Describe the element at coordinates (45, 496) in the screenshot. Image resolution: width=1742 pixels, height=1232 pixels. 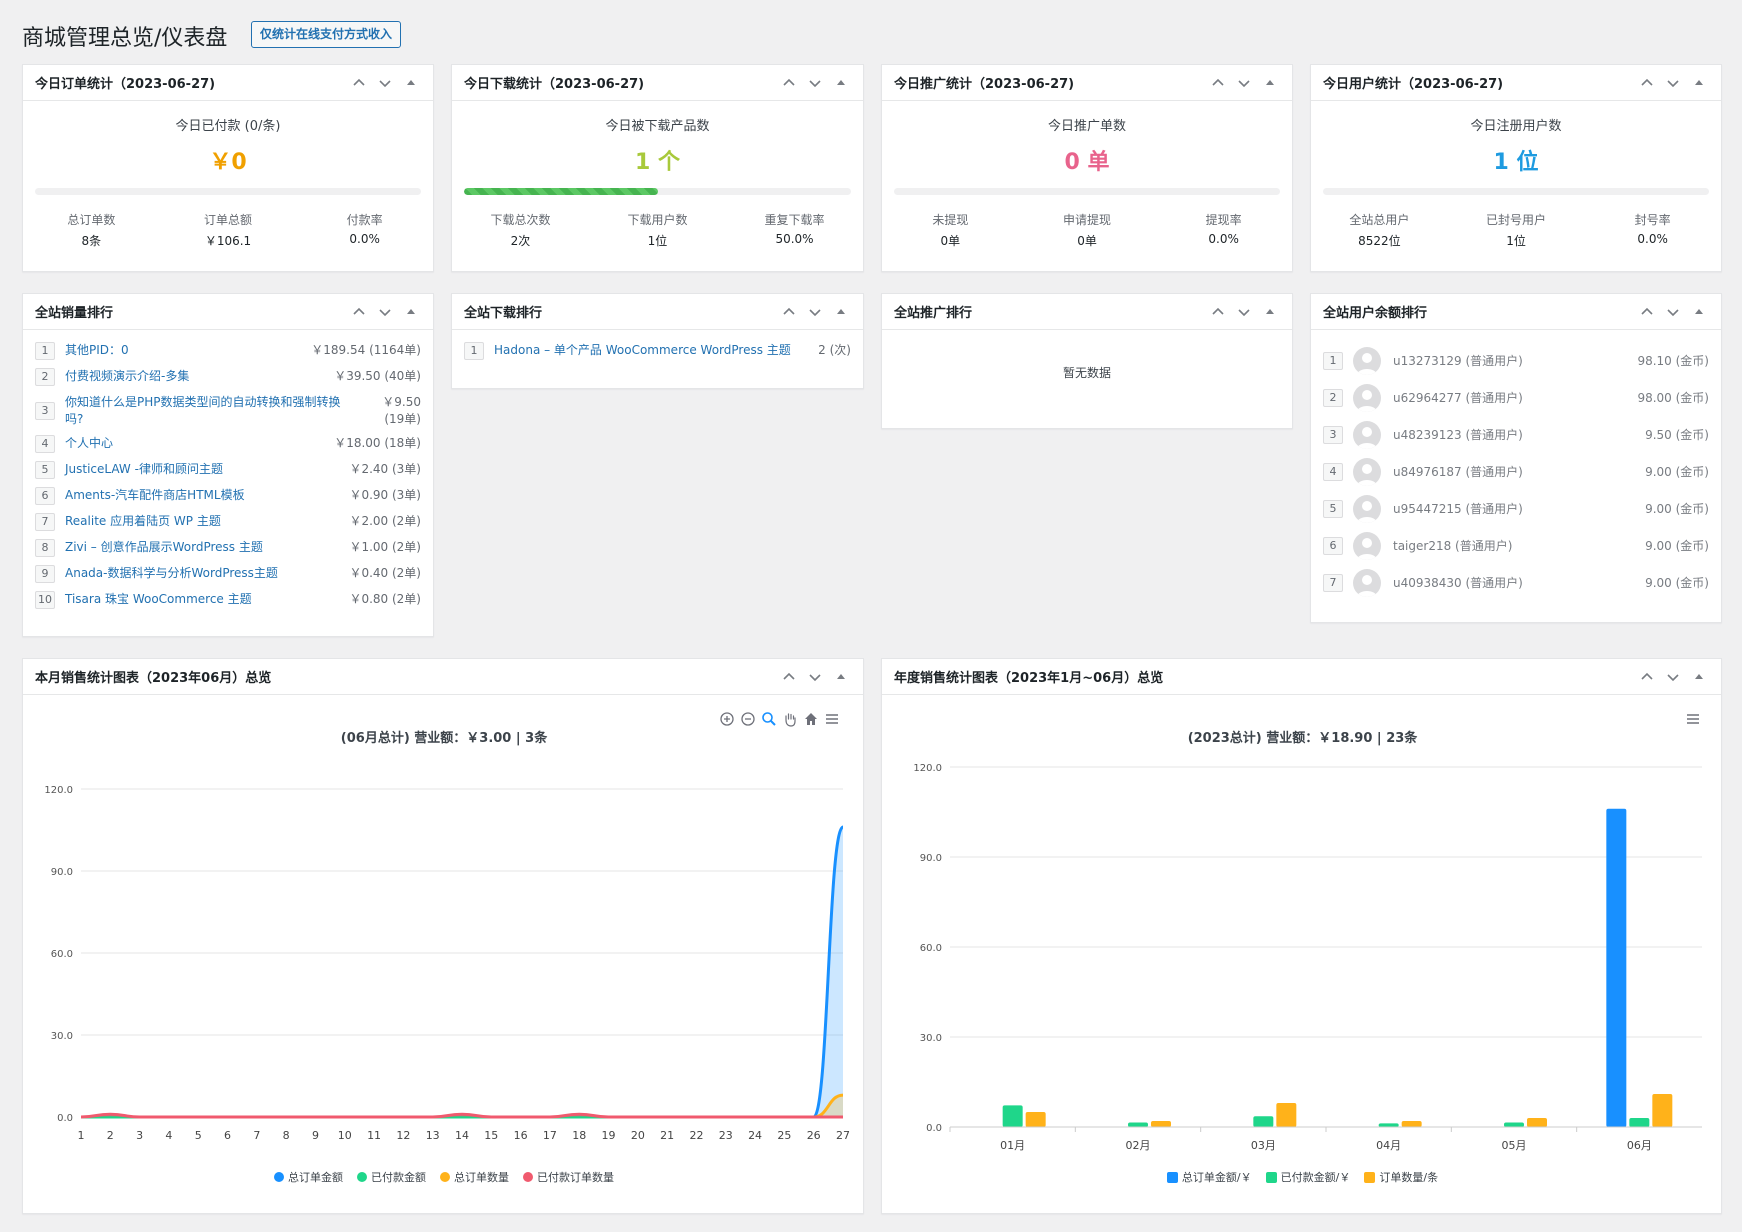
I see `rank-number: 6` at that location.